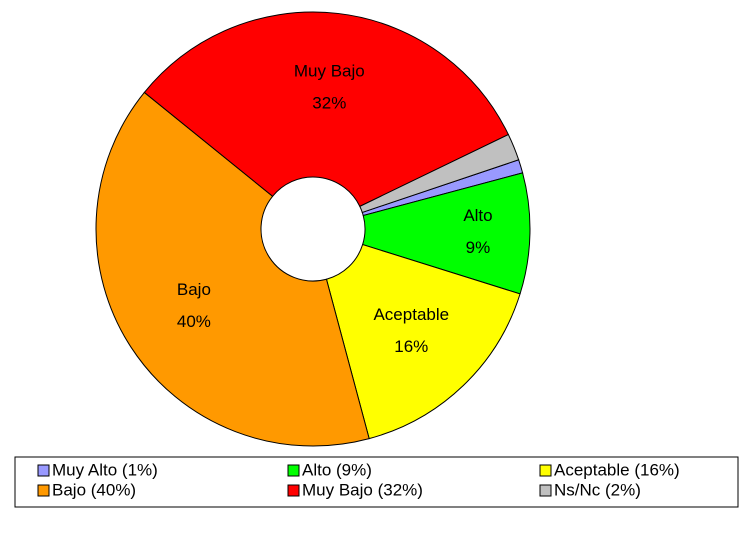  What do you see at coordinates (362, 489) in the screenshot?
I see `legend-label: Muy Bajo (32%)` at bounding box center [362, 489].